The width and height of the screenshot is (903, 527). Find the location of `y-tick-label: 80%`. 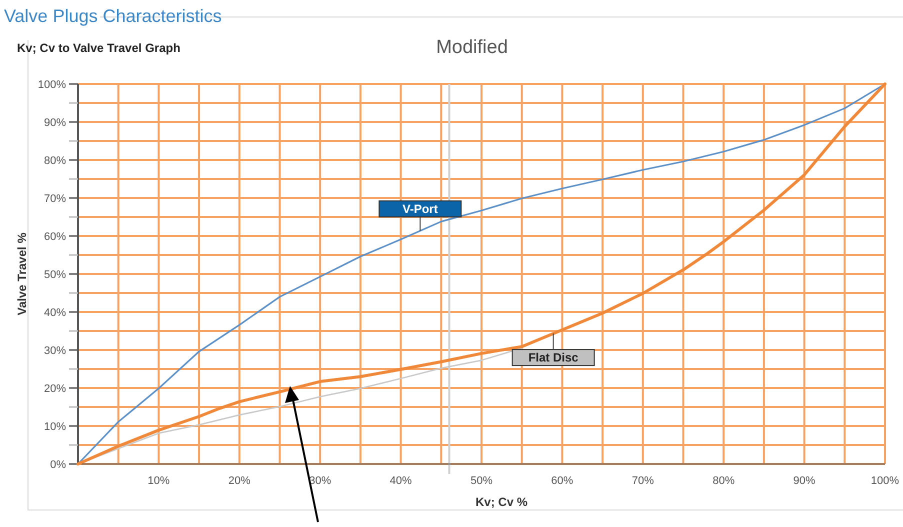

y-tick-label: 80% is located at coordinates (55, 161).